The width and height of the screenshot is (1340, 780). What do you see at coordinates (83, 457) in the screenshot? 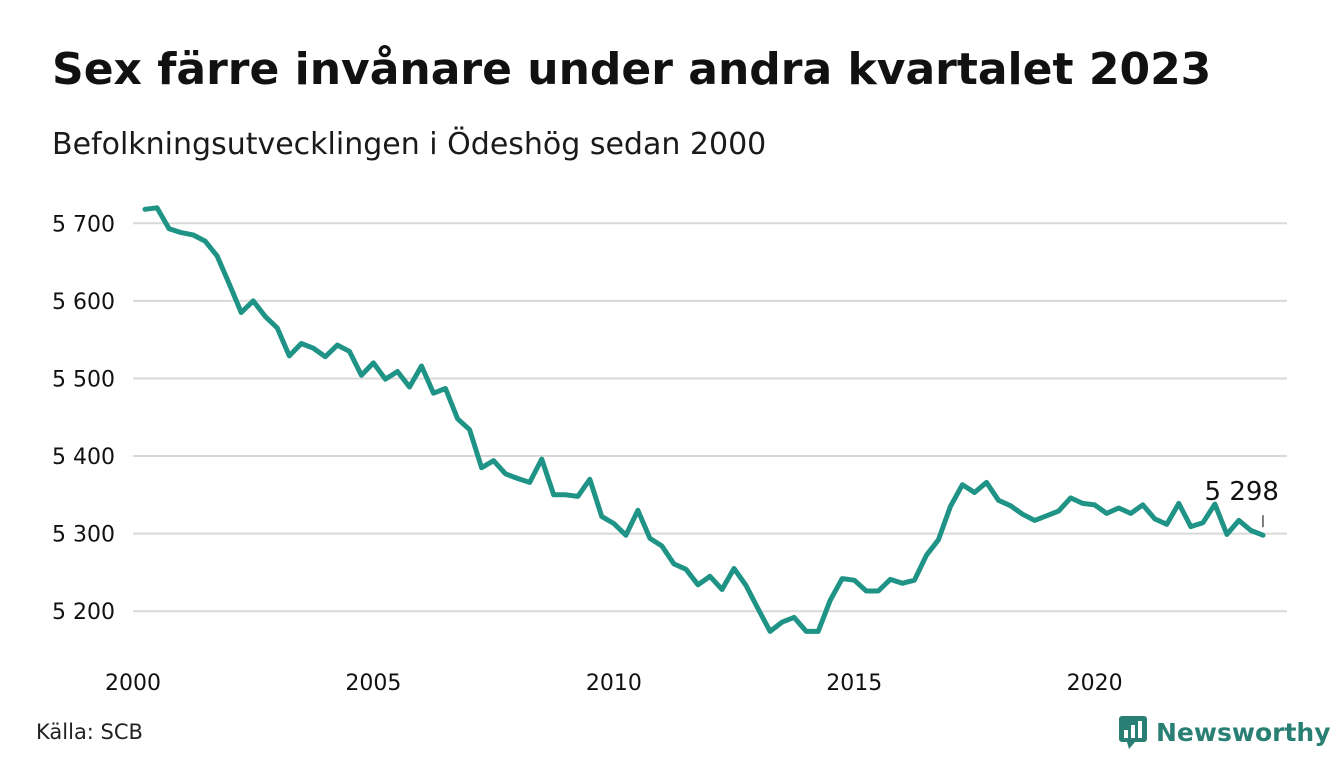
I see `y-tick-label: 5 400` at bounding box center [83, 457].